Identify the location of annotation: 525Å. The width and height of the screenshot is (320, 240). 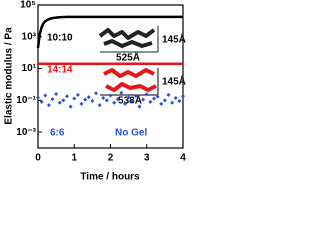
(128, 57).